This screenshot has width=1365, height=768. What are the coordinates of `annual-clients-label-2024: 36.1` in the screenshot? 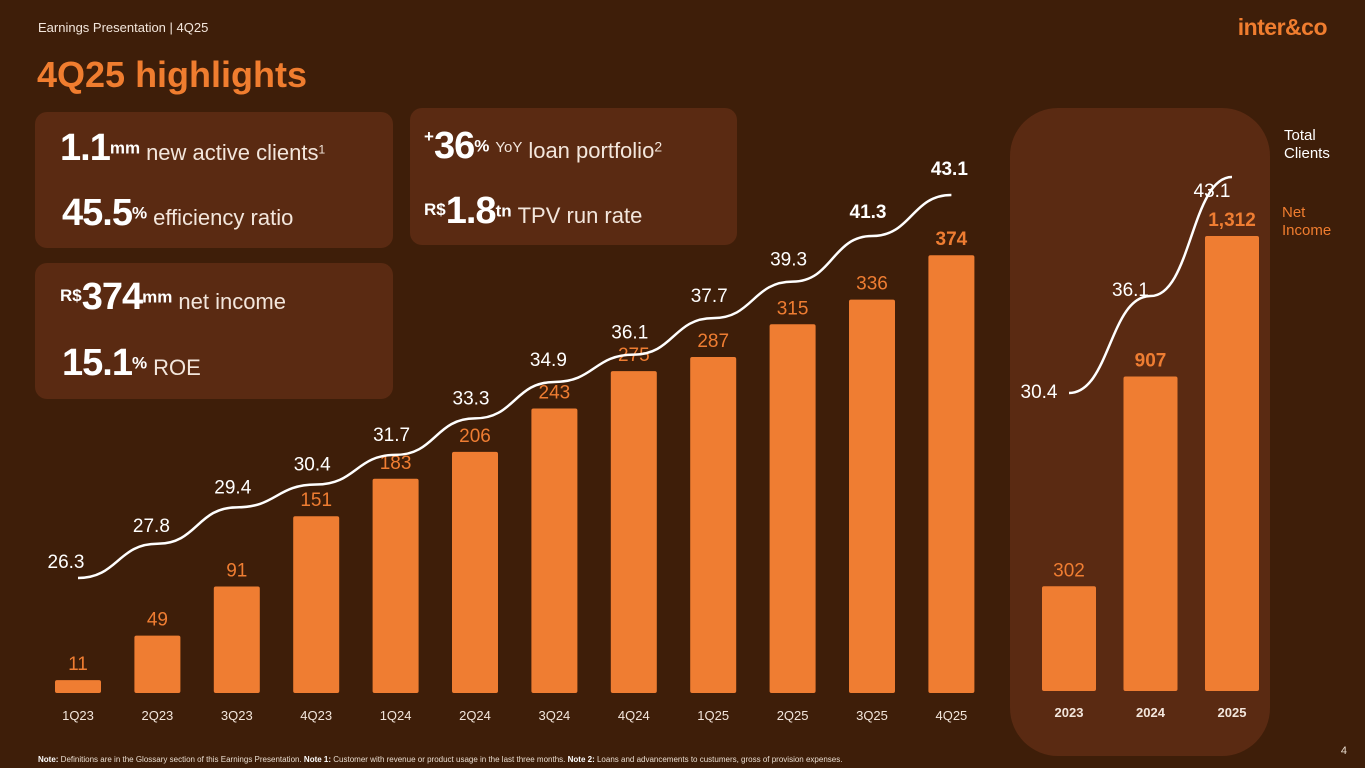 It's located at (1130, 290).